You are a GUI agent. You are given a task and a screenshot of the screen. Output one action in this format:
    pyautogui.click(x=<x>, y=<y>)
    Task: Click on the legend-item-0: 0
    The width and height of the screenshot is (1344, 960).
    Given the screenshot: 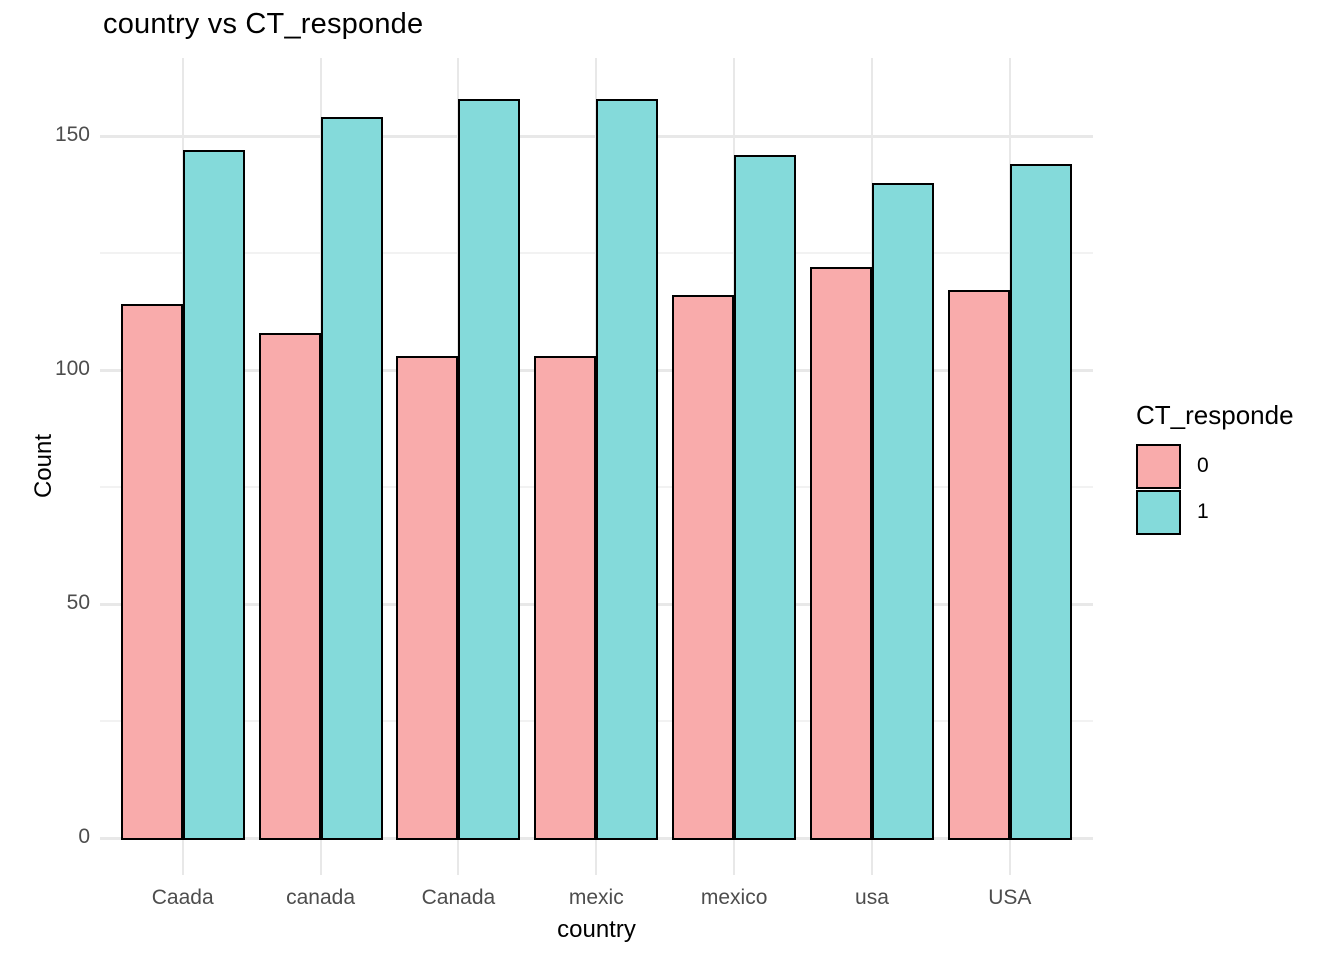 What is the action you would take?
    pyautogui.click(x=1215, y=466)
    